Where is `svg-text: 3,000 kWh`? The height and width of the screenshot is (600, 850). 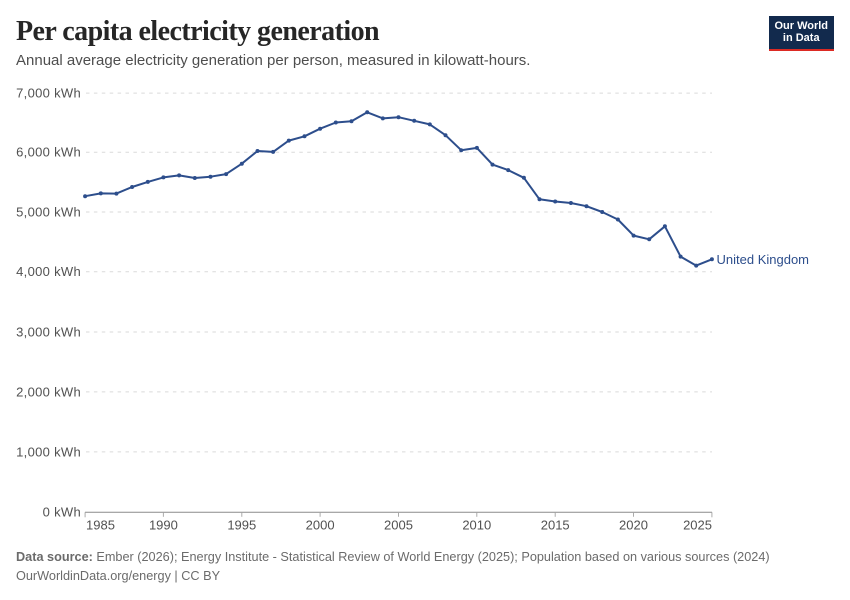
svg-text: 3,000 kWh is located at coordinates (48, 332).